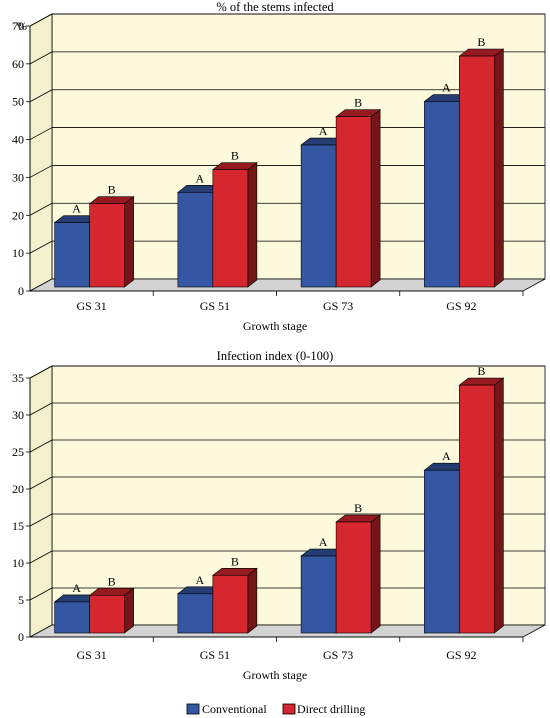 This screenshot has width=550, height=718. I want to click on legend-label-direct-drilling: Direct drilling, so click(331, 709).